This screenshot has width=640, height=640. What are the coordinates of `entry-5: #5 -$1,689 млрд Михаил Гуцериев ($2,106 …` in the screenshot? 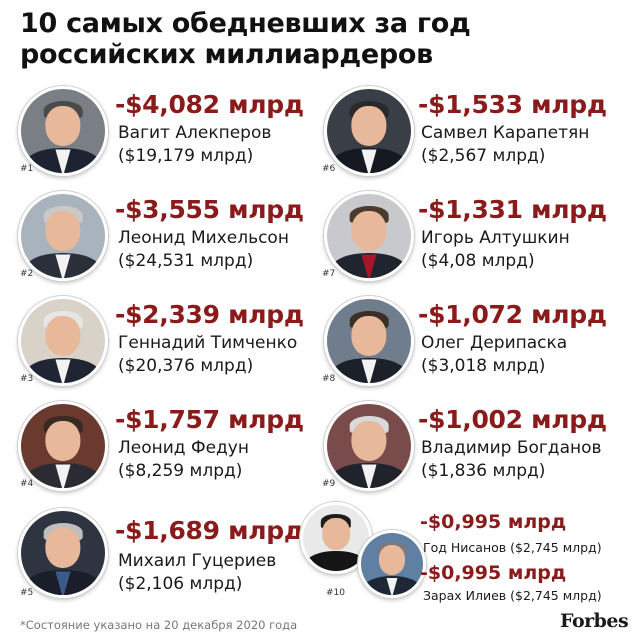 It's located at (155, 554).